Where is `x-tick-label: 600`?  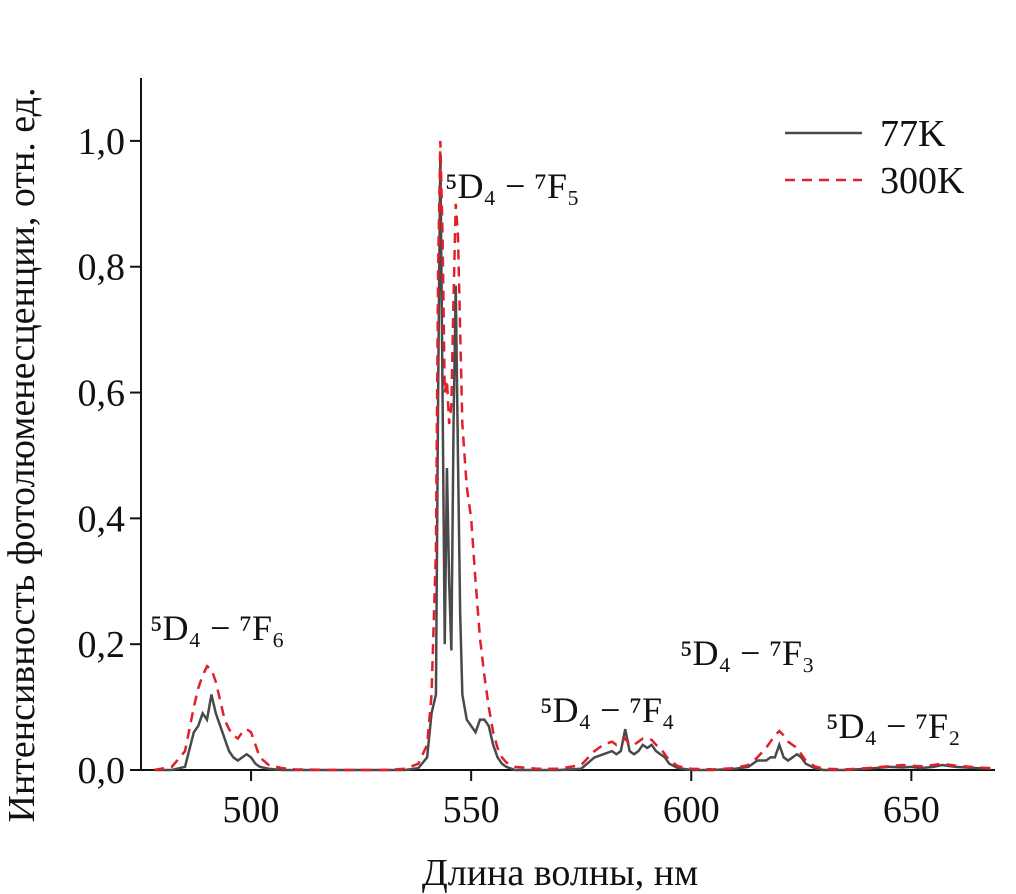
x-tick-label: 600 is located at coordinates (691, 810).